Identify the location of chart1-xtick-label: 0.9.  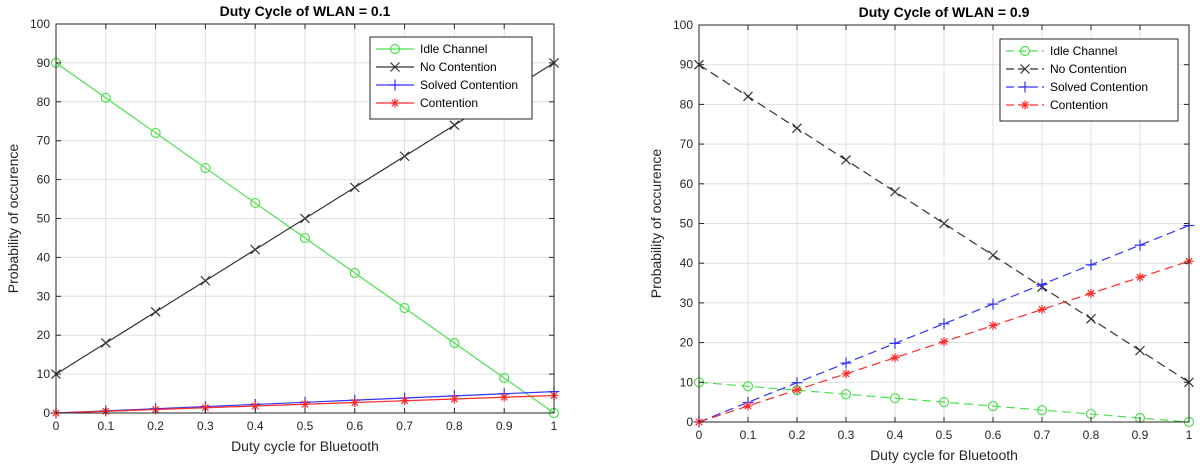
(1140, 435).